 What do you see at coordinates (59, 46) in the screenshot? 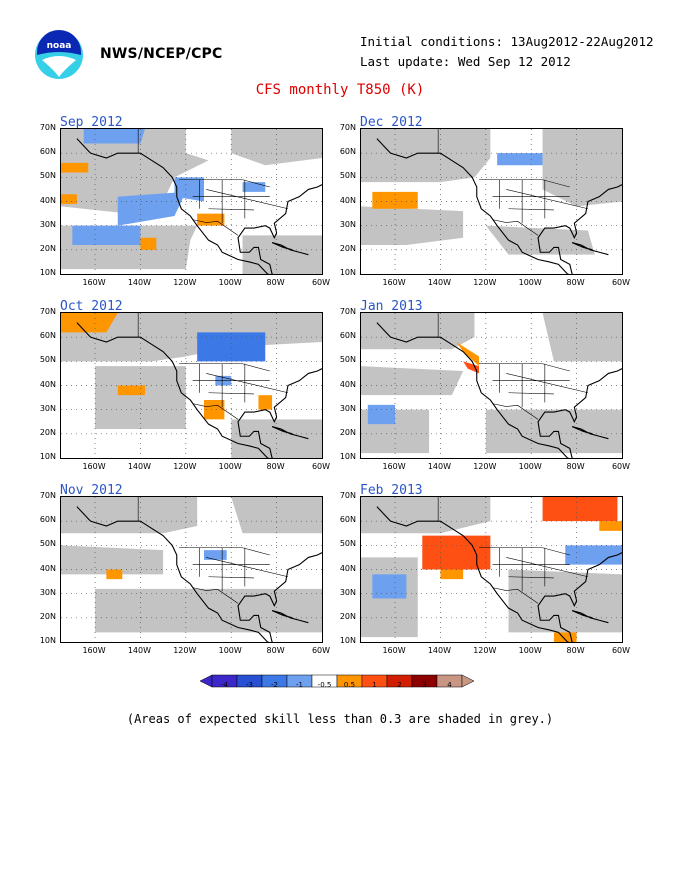
I see `svg-text: noaa` at bounding box center [59, 46].